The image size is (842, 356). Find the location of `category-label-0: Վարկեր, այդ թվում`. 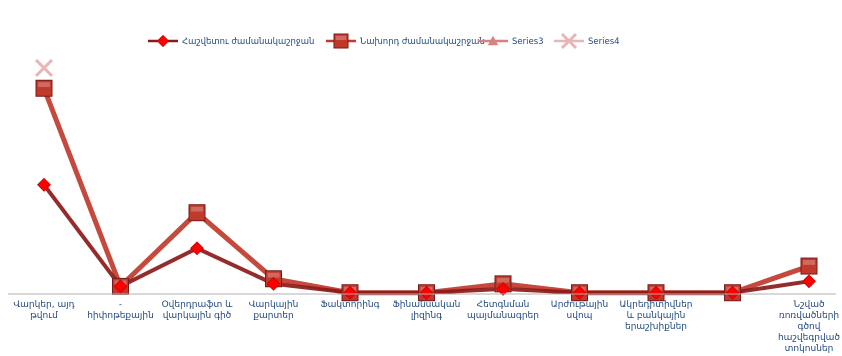

category-label-0: Վարկեր, այդ թվում is located at coordinates (43, 310).